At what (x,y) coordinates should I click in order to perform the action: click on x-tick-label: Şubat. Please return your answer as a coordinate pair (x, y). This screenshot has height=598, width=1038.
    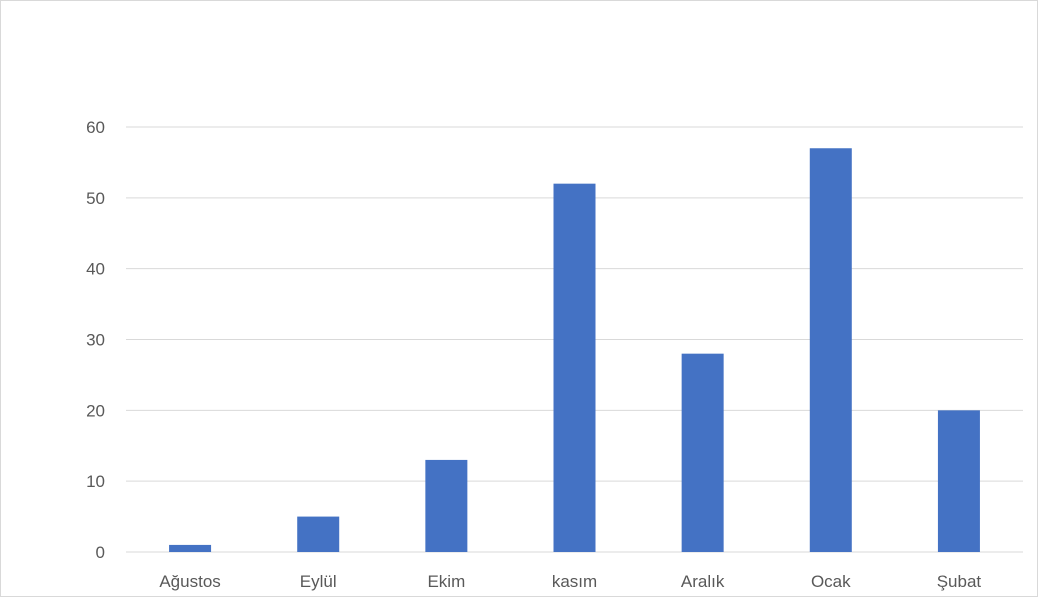
    Looking at the image, I should click on (959, 581).